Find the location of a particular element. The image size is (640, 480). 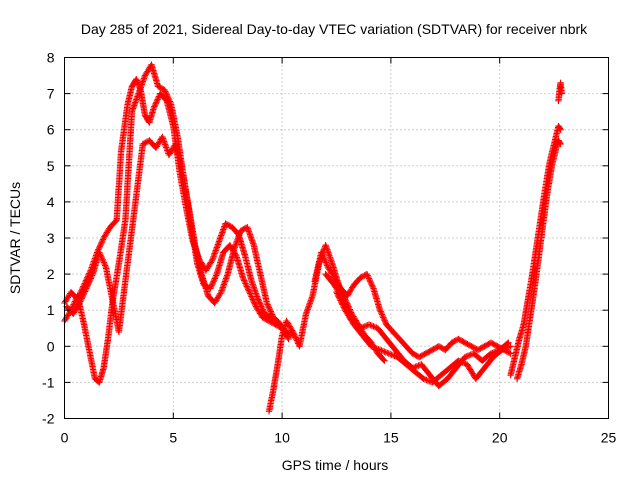

y-tick-label: 8 is located at coordinates (51, 58).